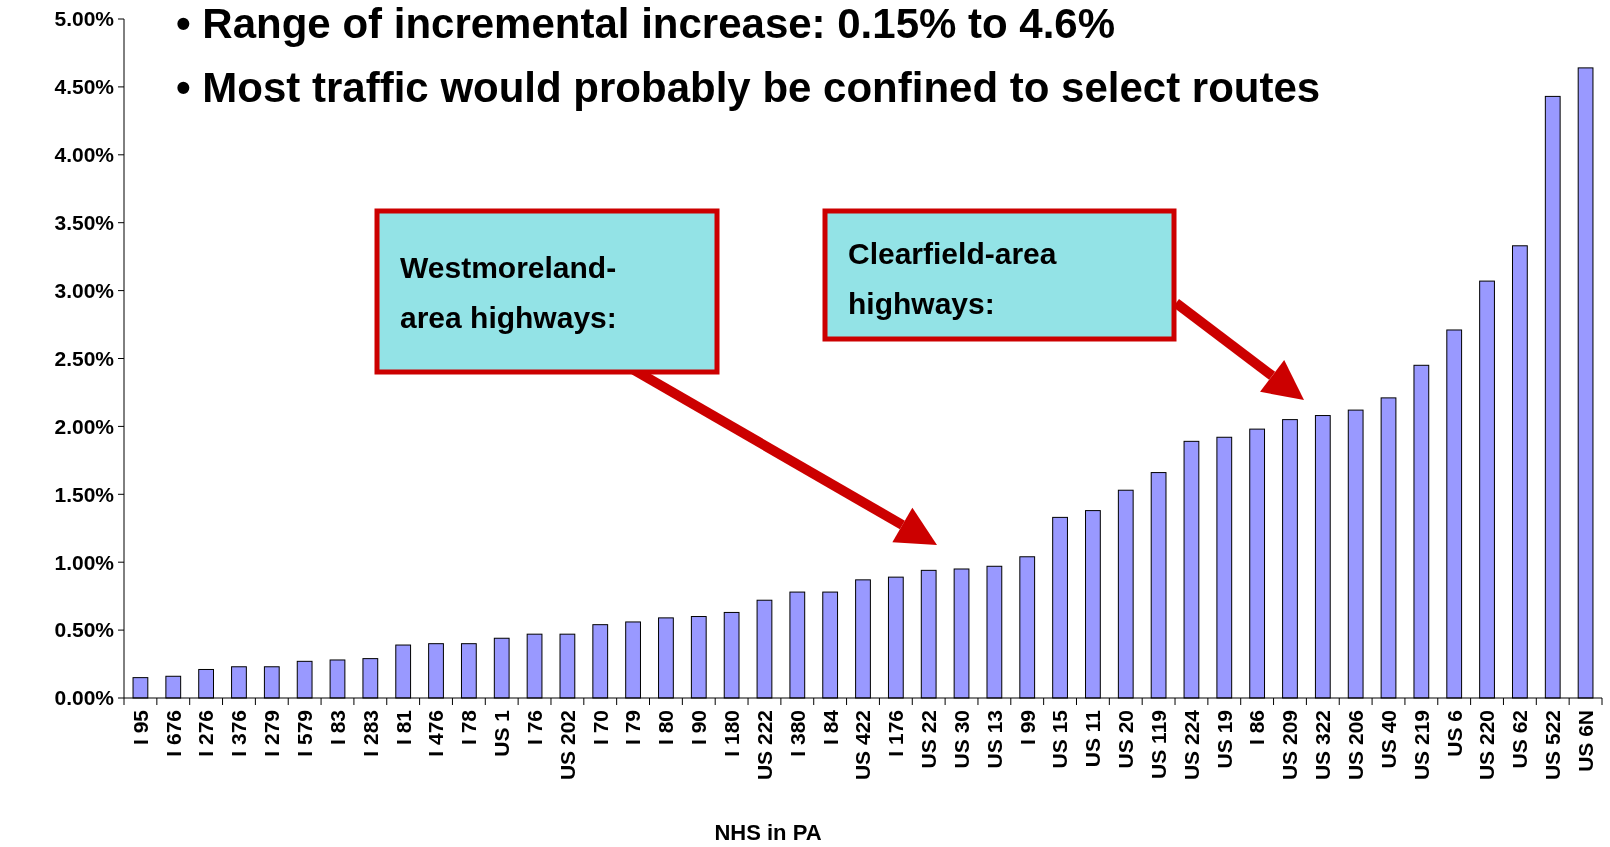  Describe the element at coordinates (1356, 745) in the screenshot. I see `x-tick-label: US 206` at that location.